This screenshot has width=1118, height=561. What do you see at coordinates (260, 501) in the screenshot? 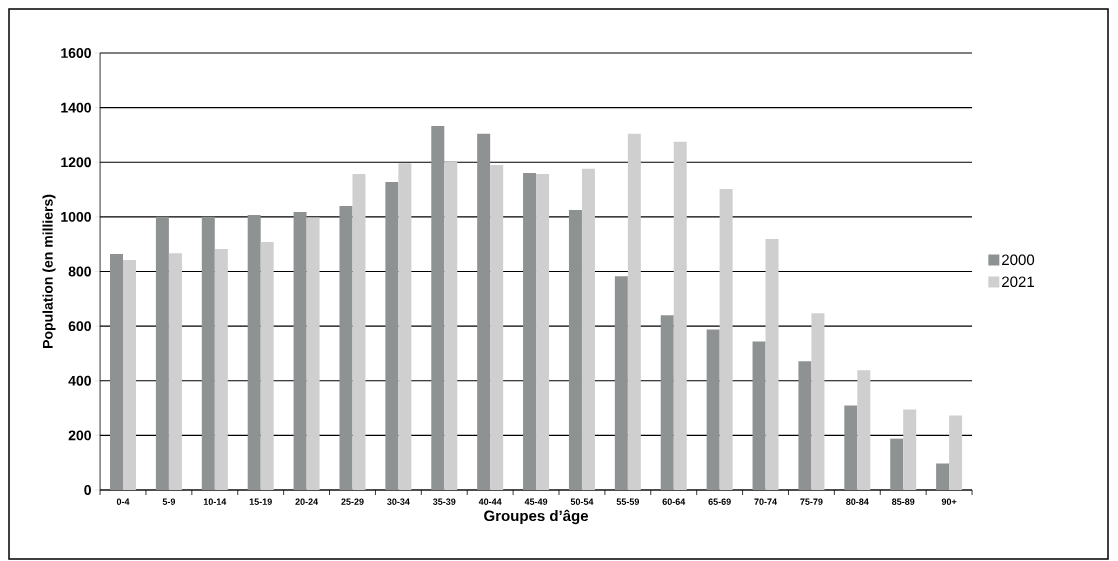
I see `x-tick-label: 15-19` at bounding box center [260, 501].